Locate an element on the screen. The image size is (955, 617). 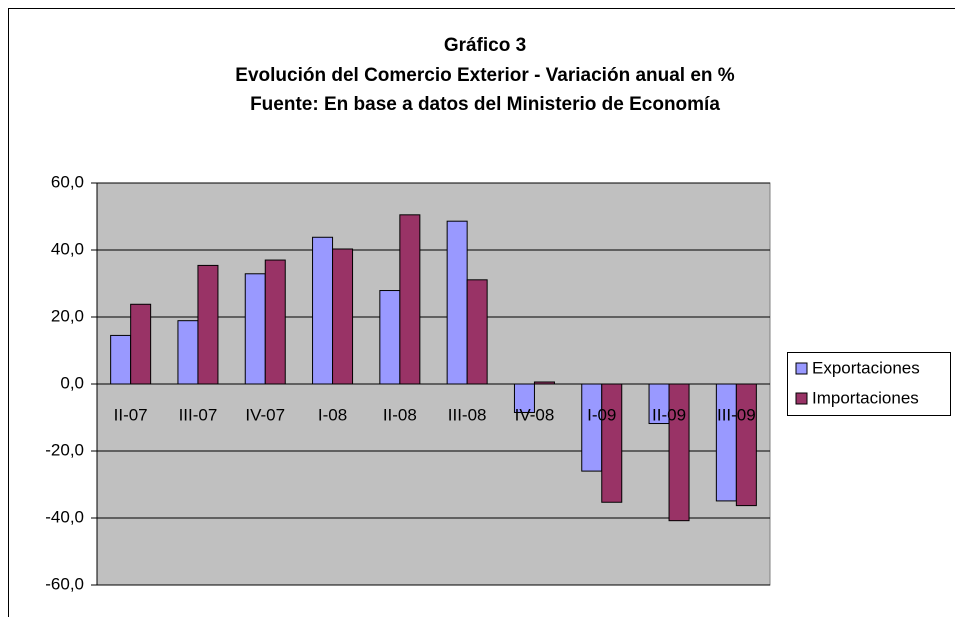
x-tick-label: II-08 is located at coordinates (400, 414).